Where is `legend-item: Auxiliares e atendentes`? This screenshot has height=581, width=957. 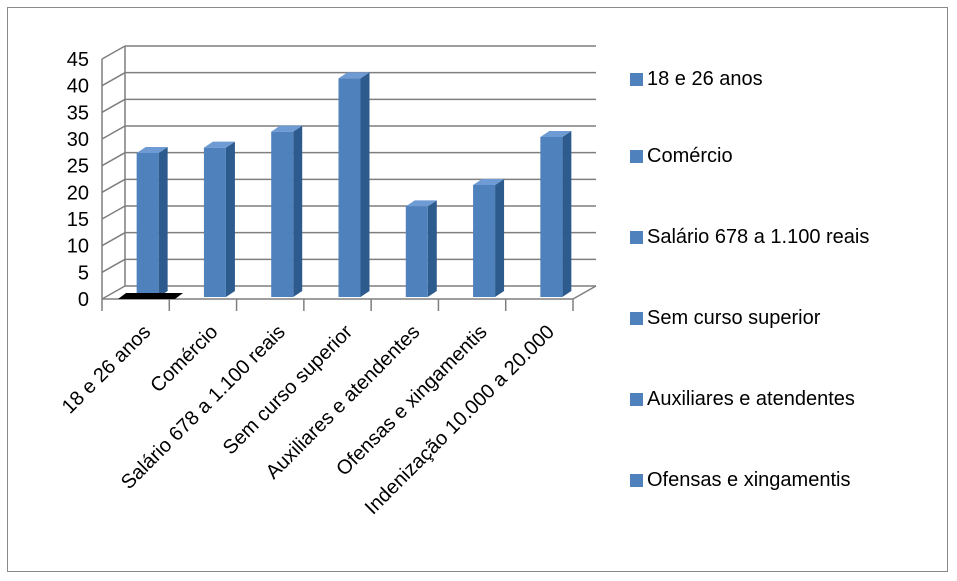
legend-item: Auxiliares e atendentes is located at coordinates (742, 399).